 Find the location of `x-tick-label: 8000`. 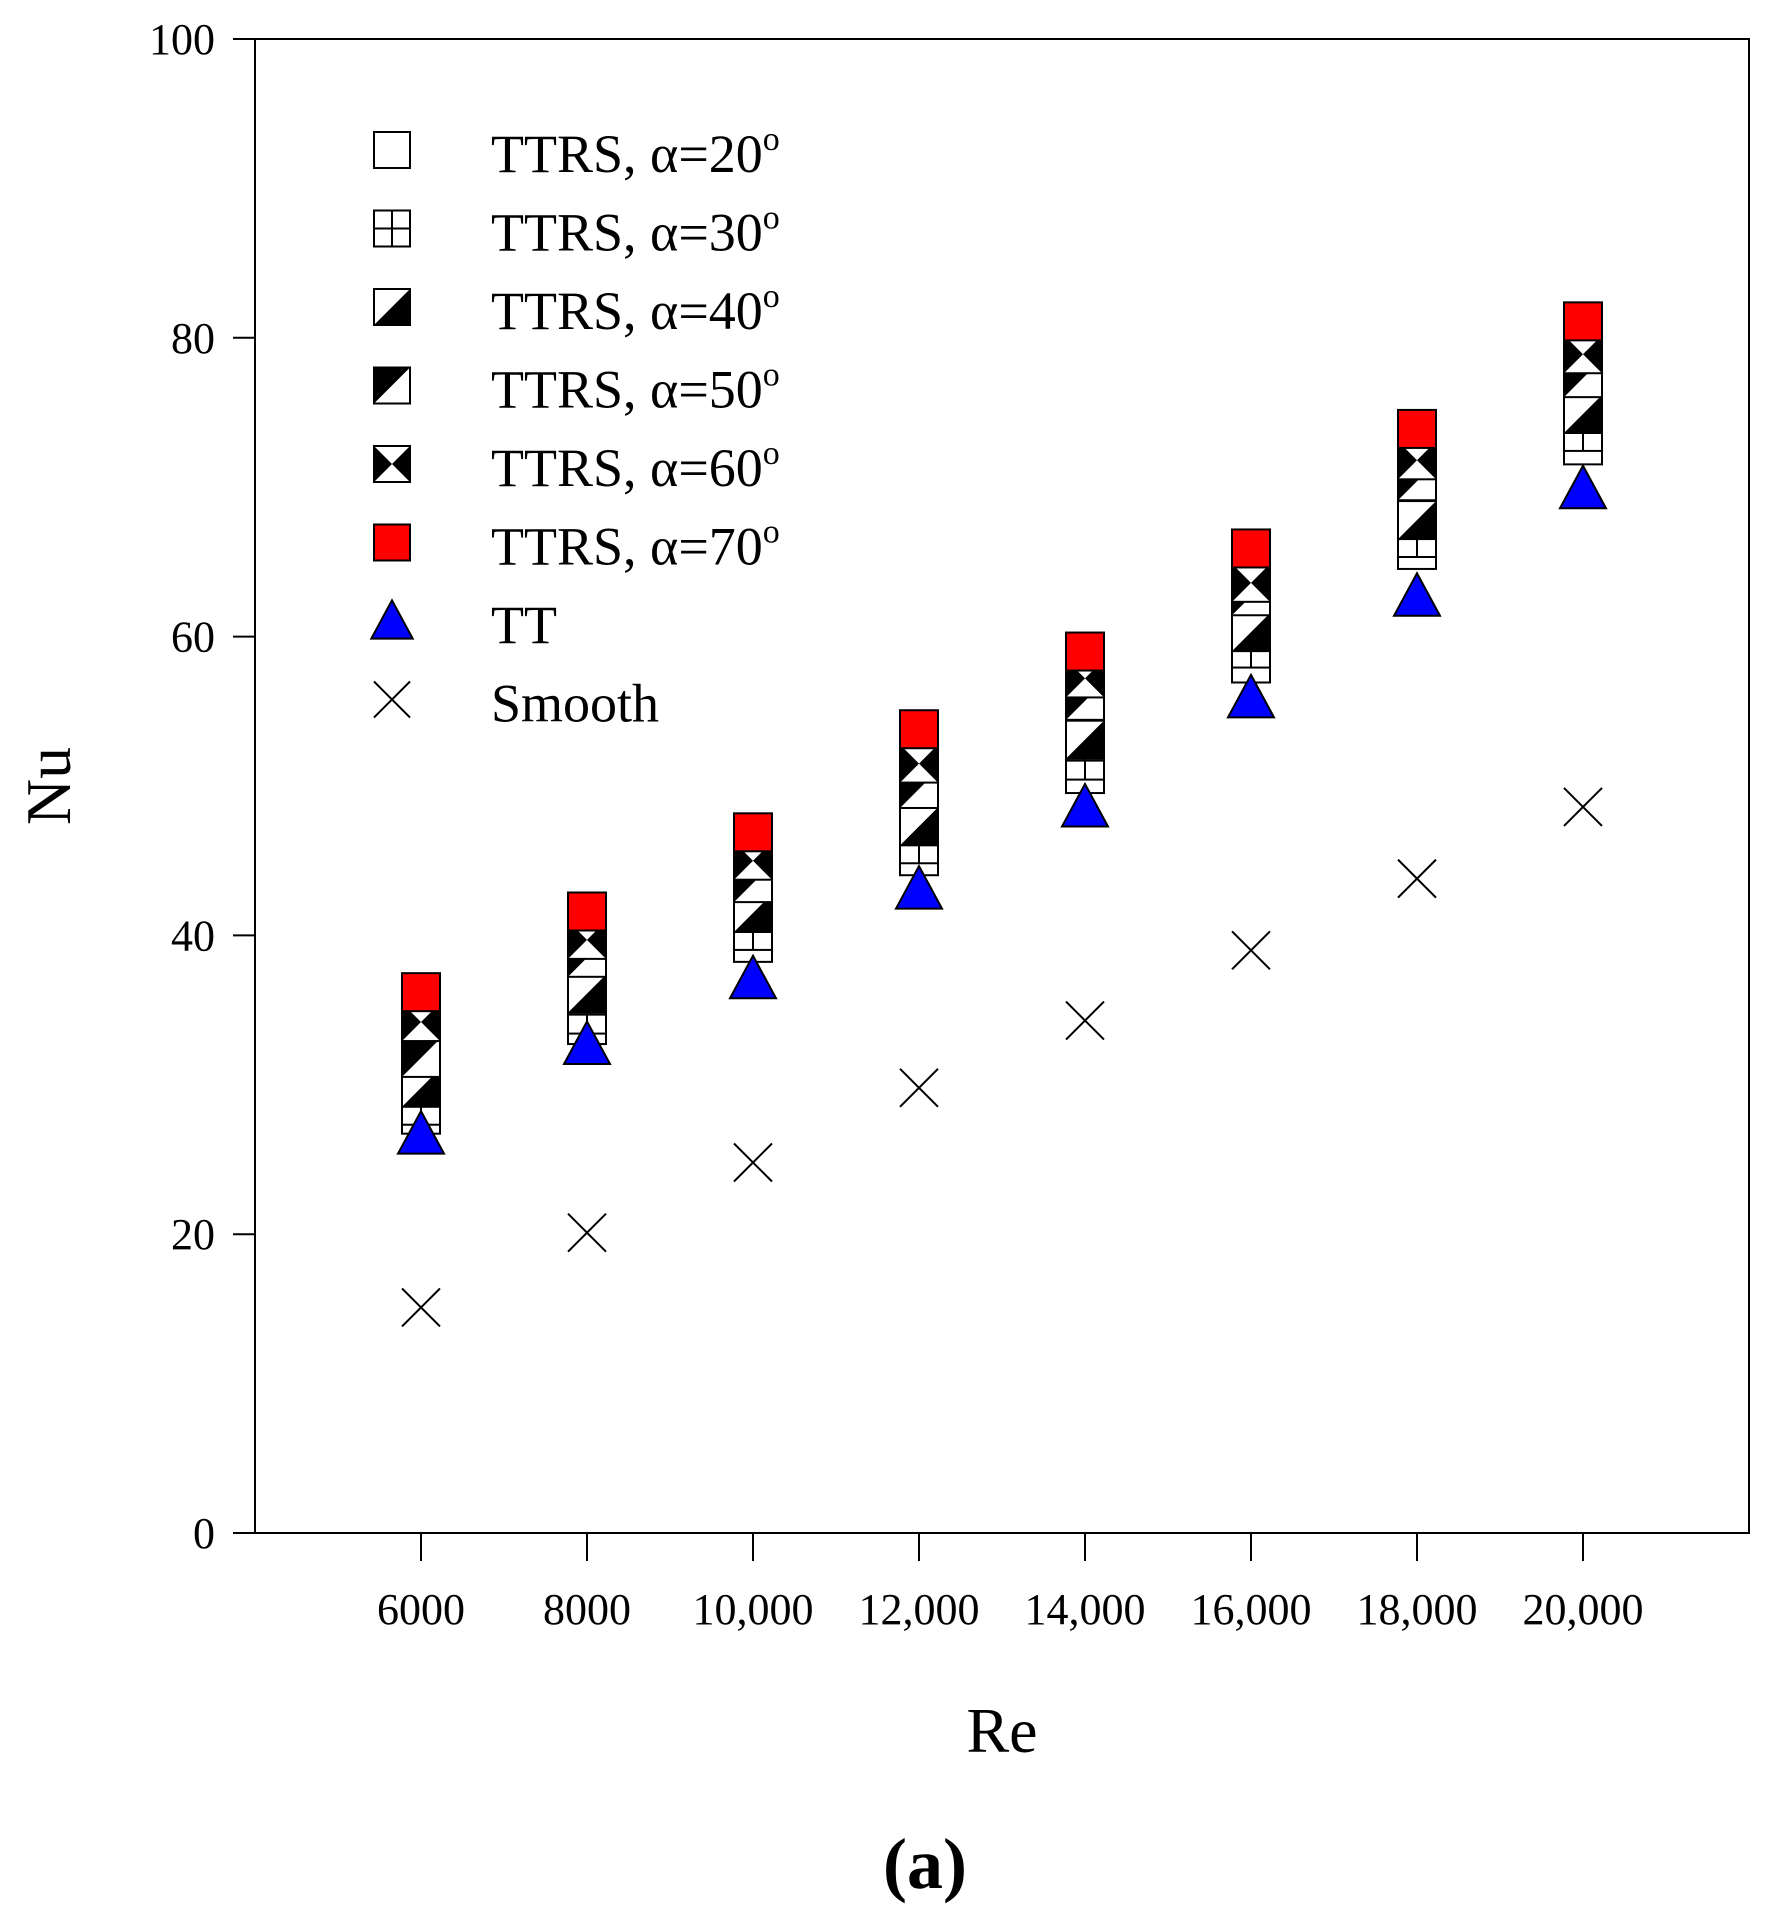

x-tick-label: 8000 is located at coordinates (587, 1609).